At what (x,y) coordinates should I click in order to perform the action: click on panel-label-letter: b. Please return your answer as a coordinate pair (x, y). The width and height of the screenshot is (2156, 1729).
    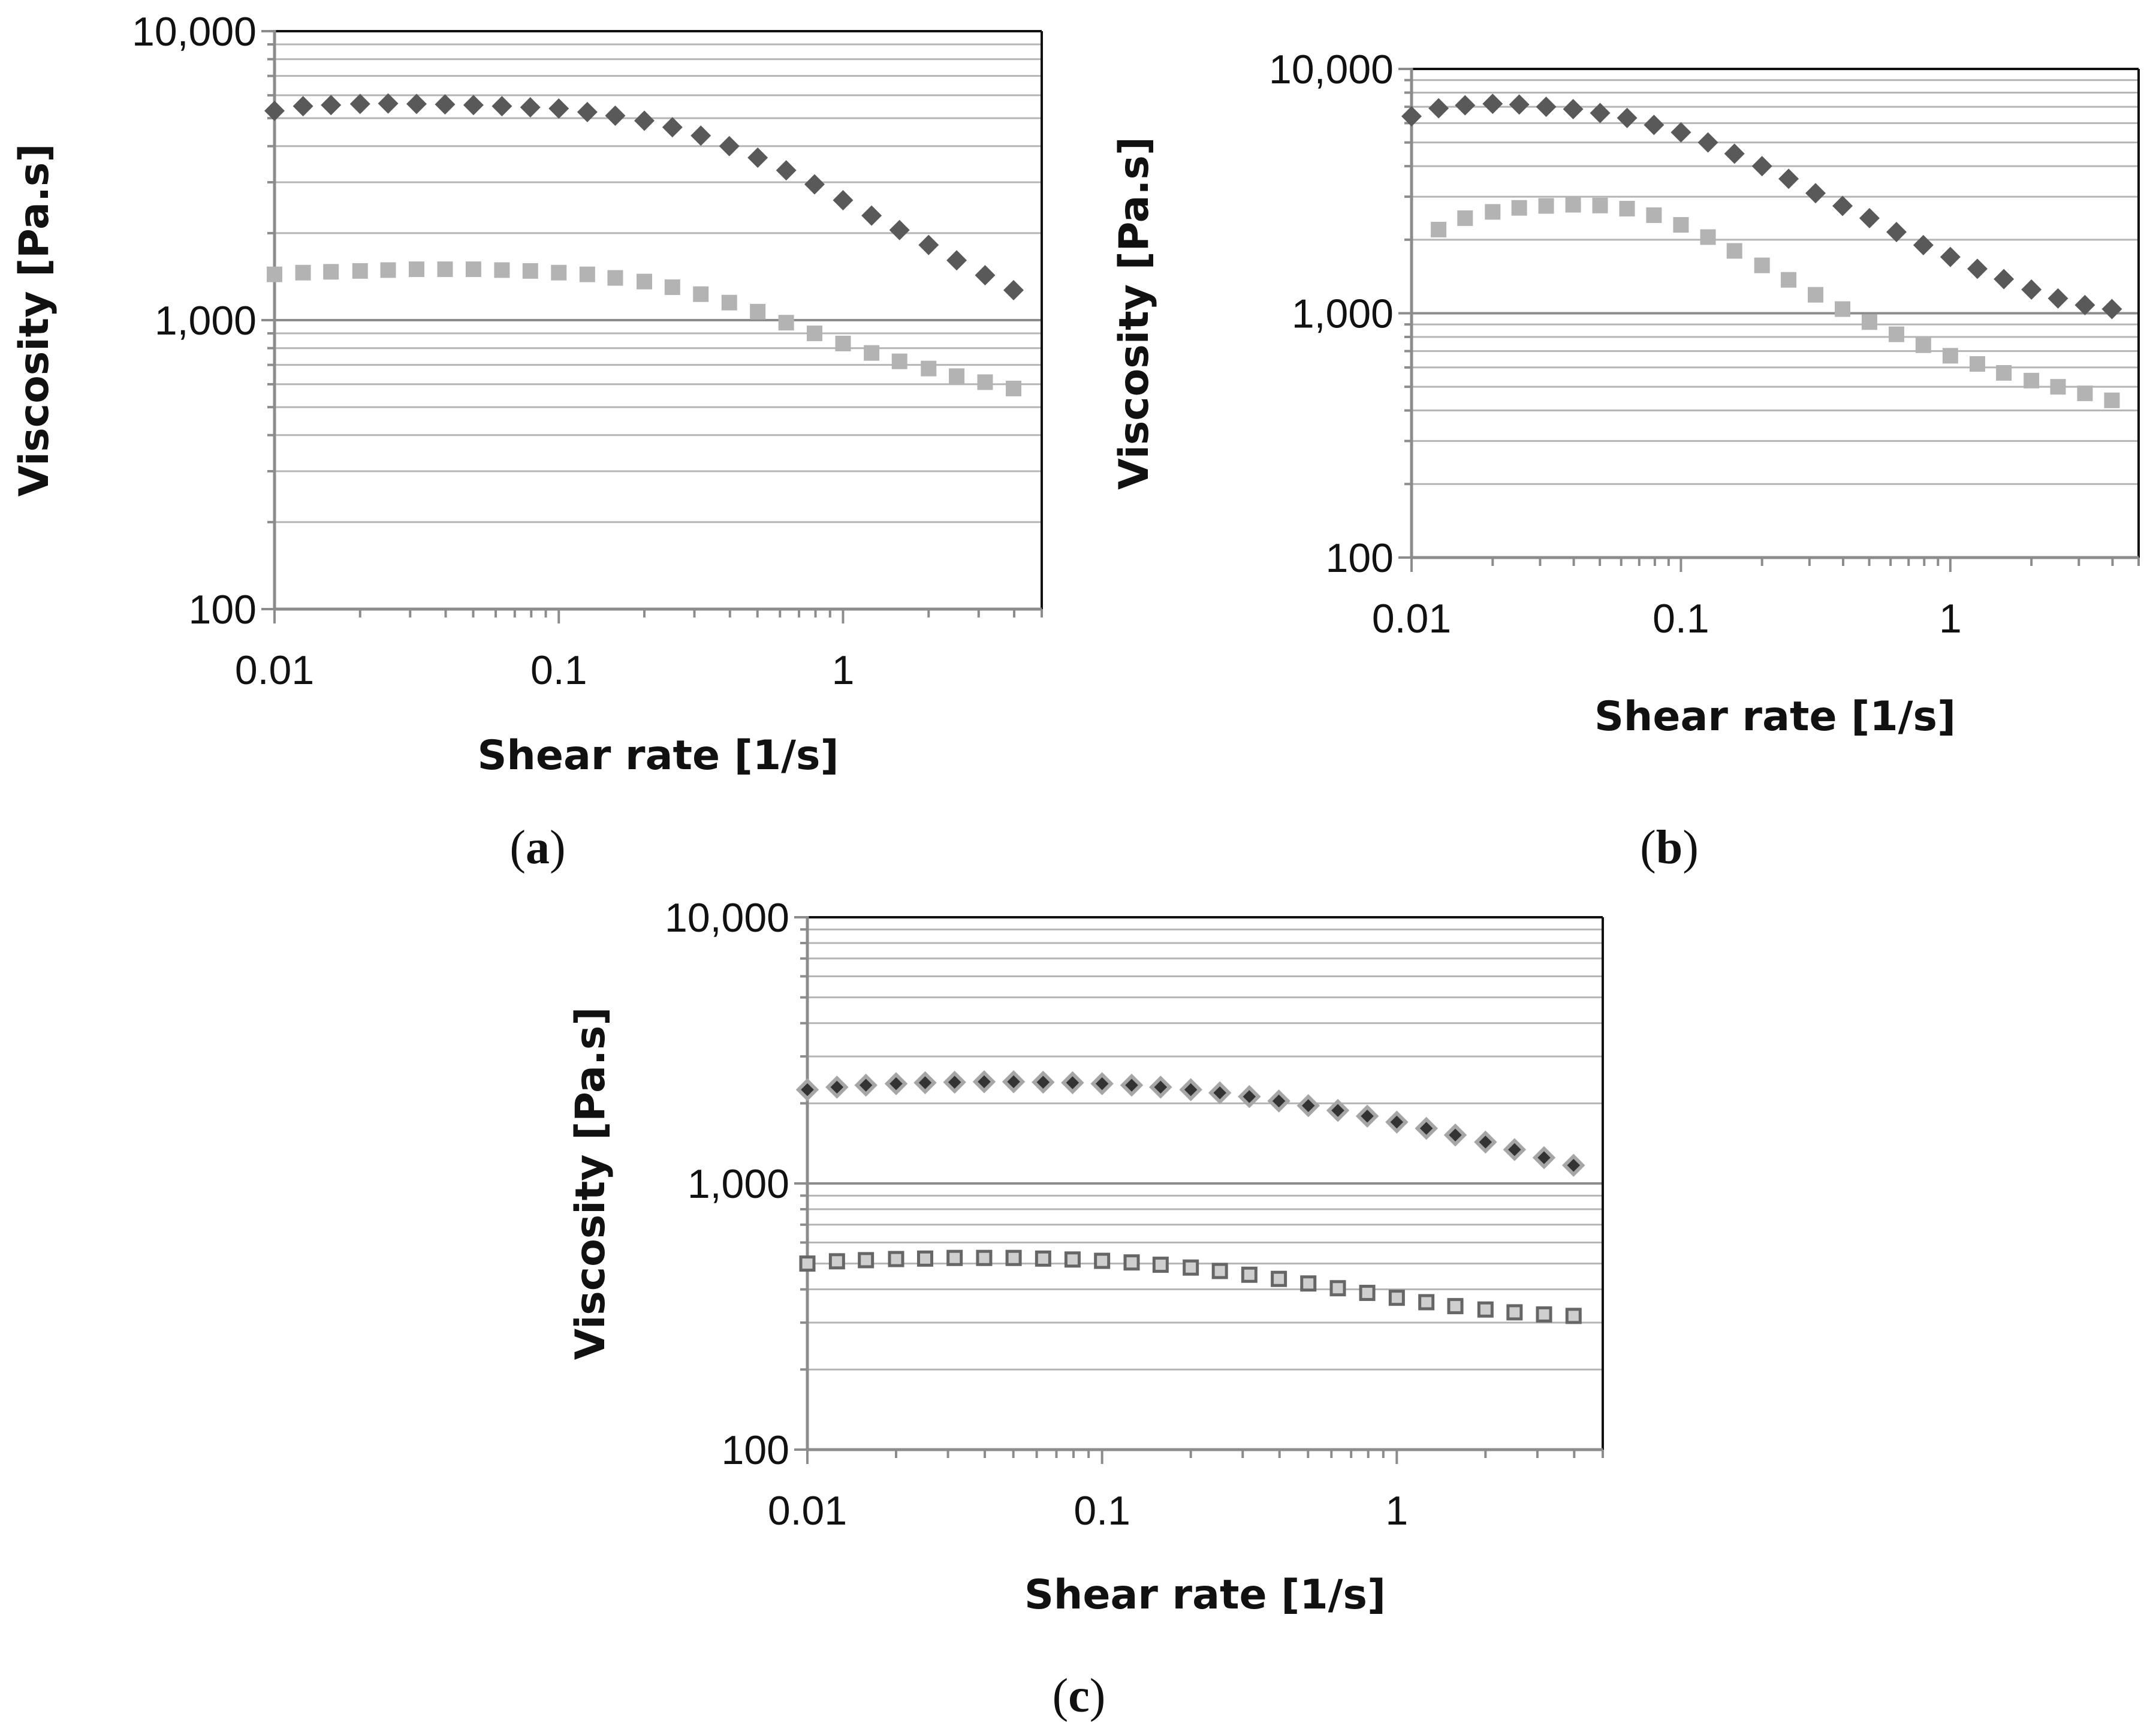
    Looking at the image, I should click on (1669, 847).